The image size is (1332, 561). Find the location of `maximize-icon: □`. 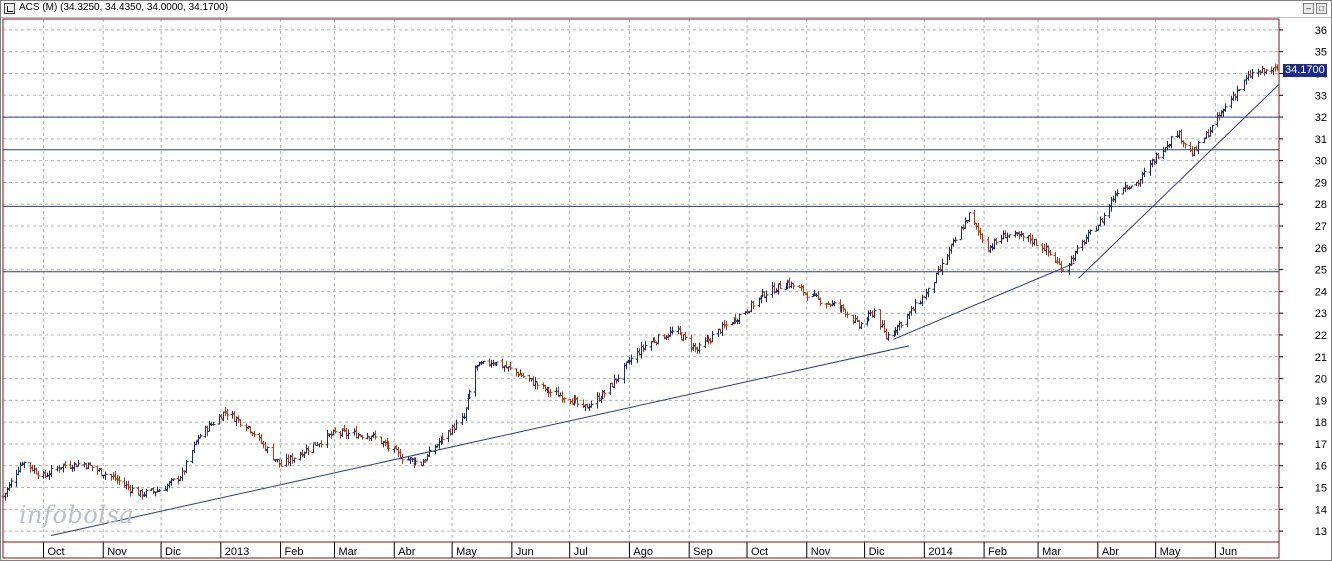

maximize-icon: □ is located at coordinates (1321, 8).